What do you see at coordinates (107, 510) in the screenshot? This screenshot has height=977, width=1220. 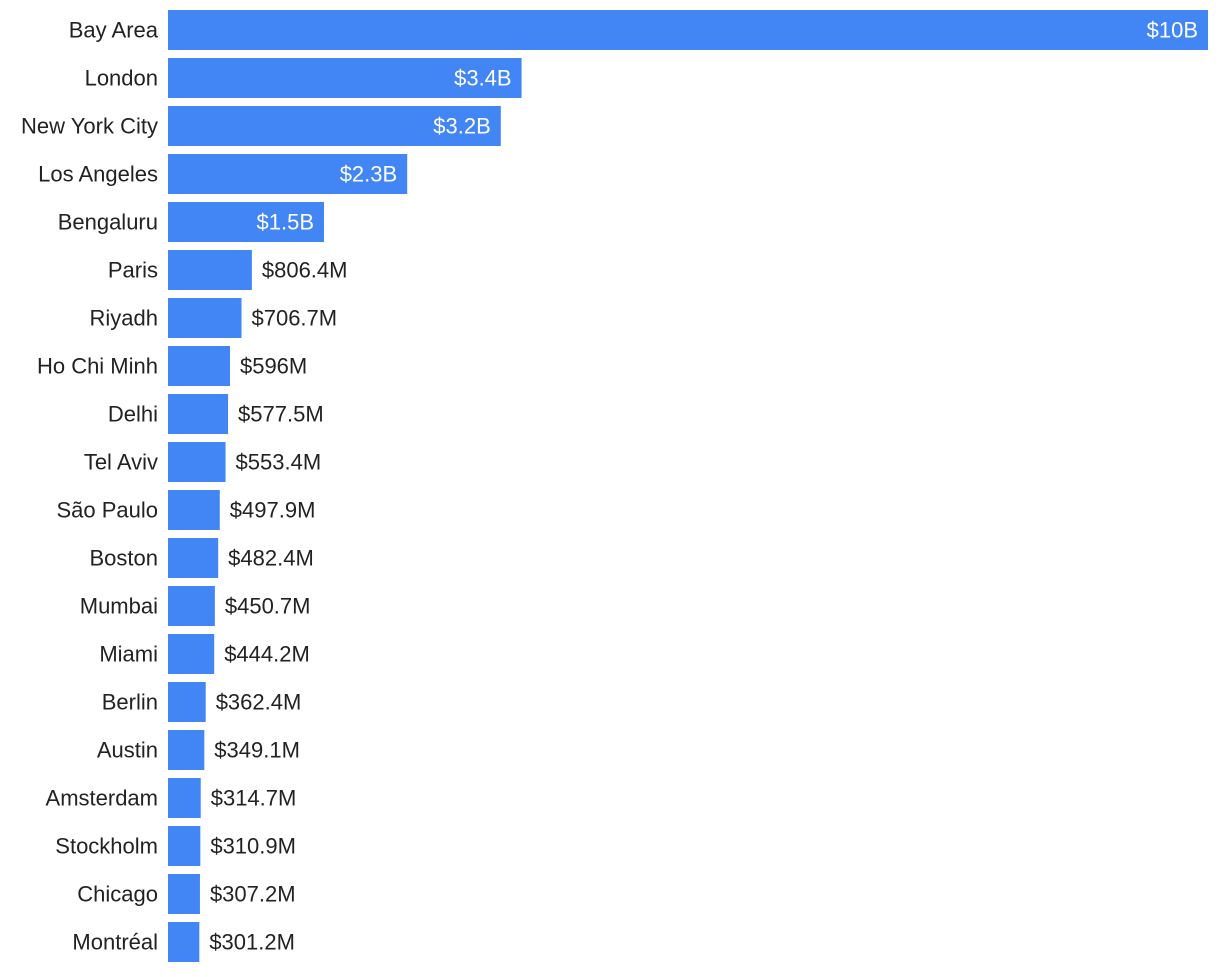 I see `category-label: São Paulo` at bounding box center [107, 510].